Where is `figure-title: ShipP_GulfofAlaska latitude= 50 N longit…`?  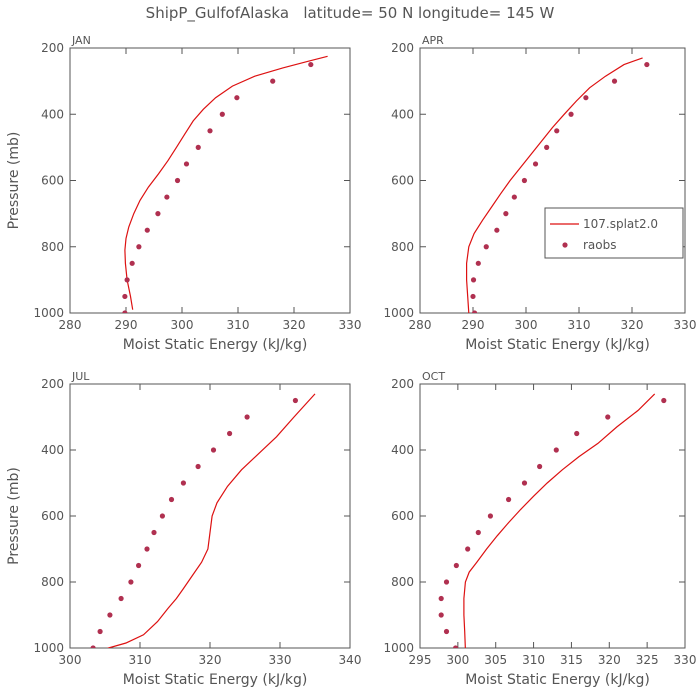 figure-title: ShipP_GulfofAlaska latitude= 50 N longit… is located at coordinates (350, 13).